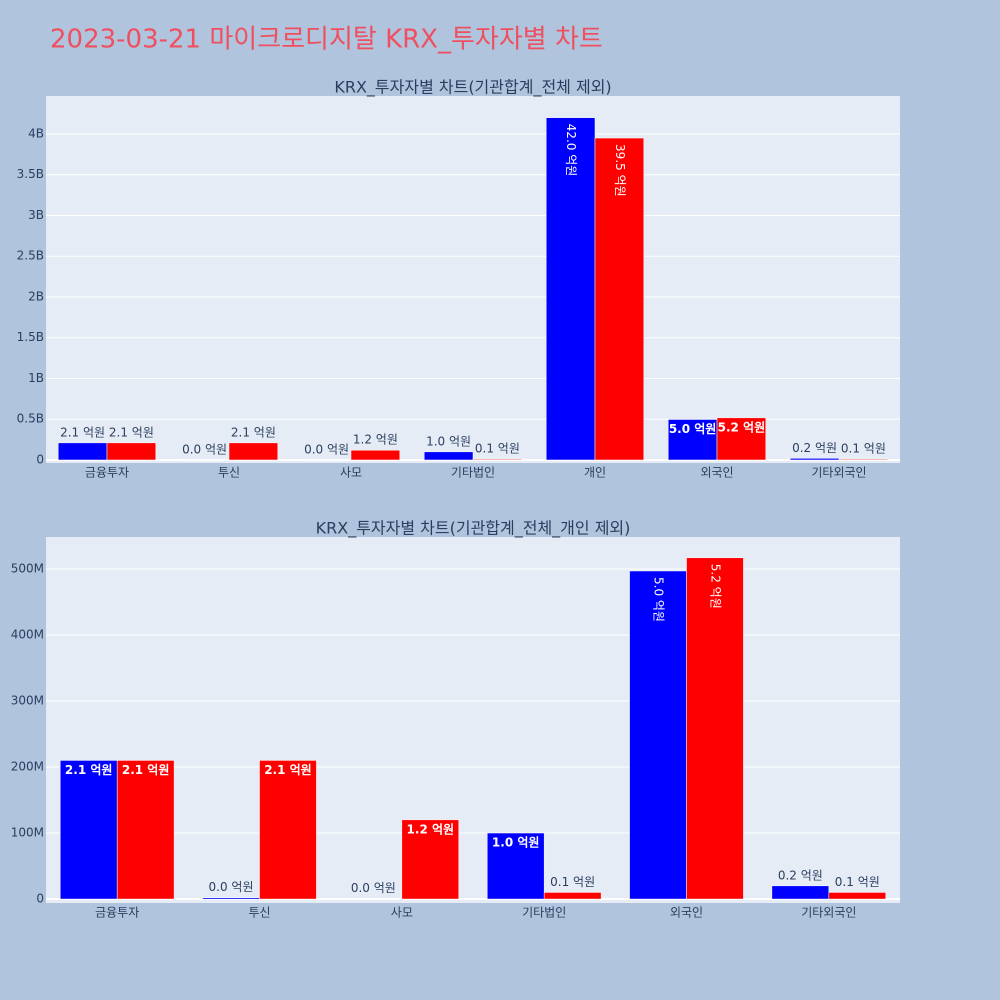  Describe the element at coordinates (620, 170) in the screenshot. I see `data-label: 39.5 억원` at that location.